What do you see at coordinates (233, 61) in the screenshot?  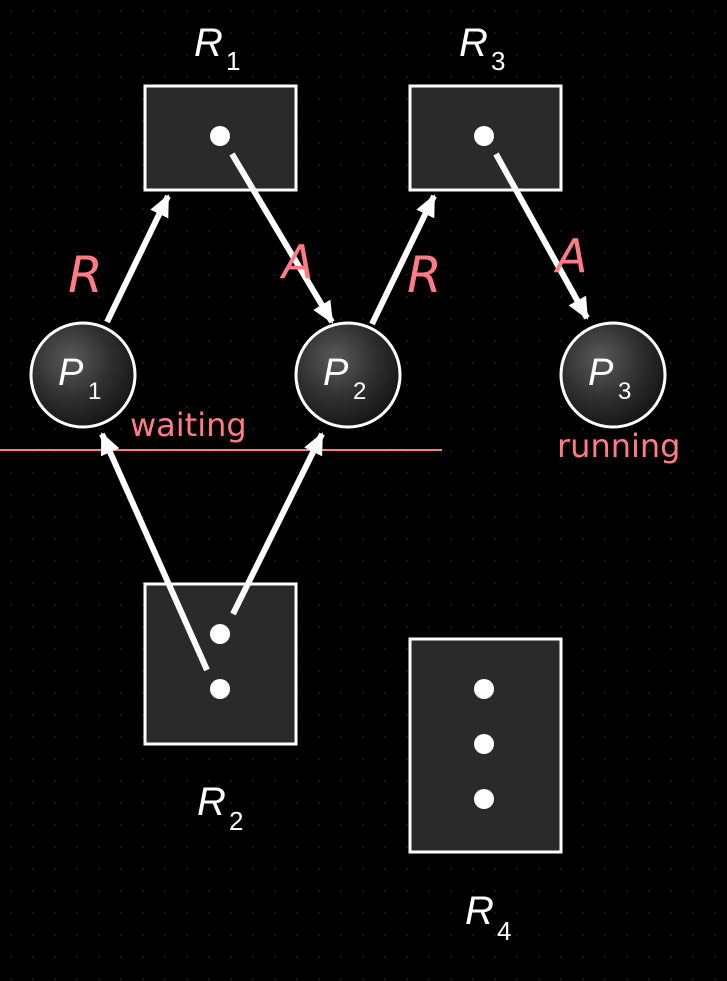 I see `resource-subscript: 1` at bounding box center [233, 61].